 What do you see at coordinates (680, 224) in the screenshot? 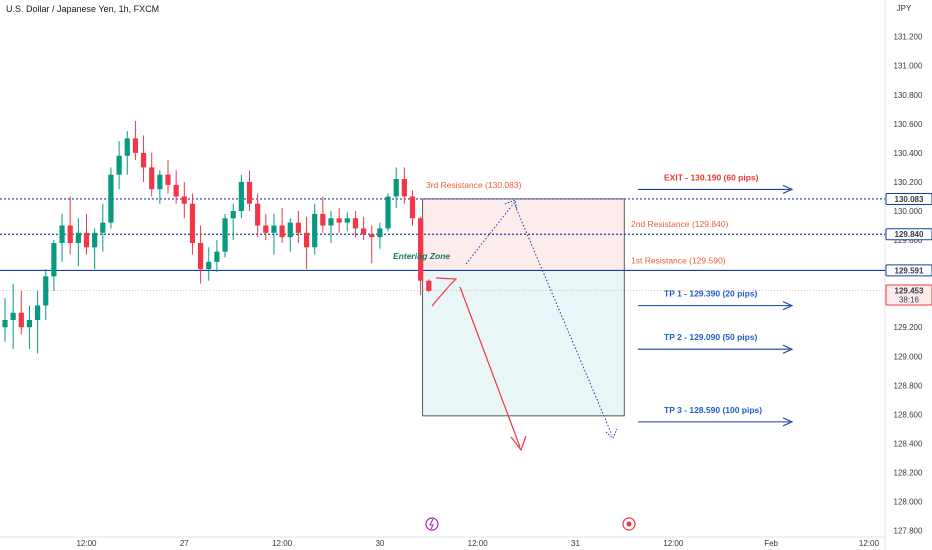
I see `resistance-label: 2nd Resistance (129.840)` at bounding box center [680, 224].